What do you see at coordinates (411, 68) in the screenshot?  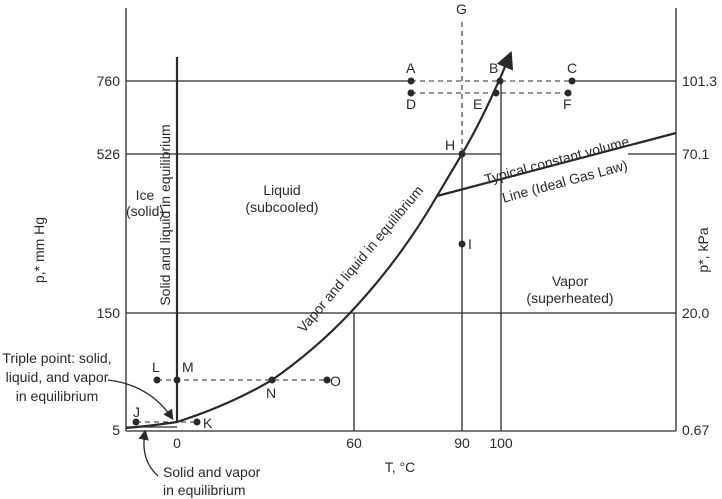 I see `label-a: A` at bounding box center [411, 68].